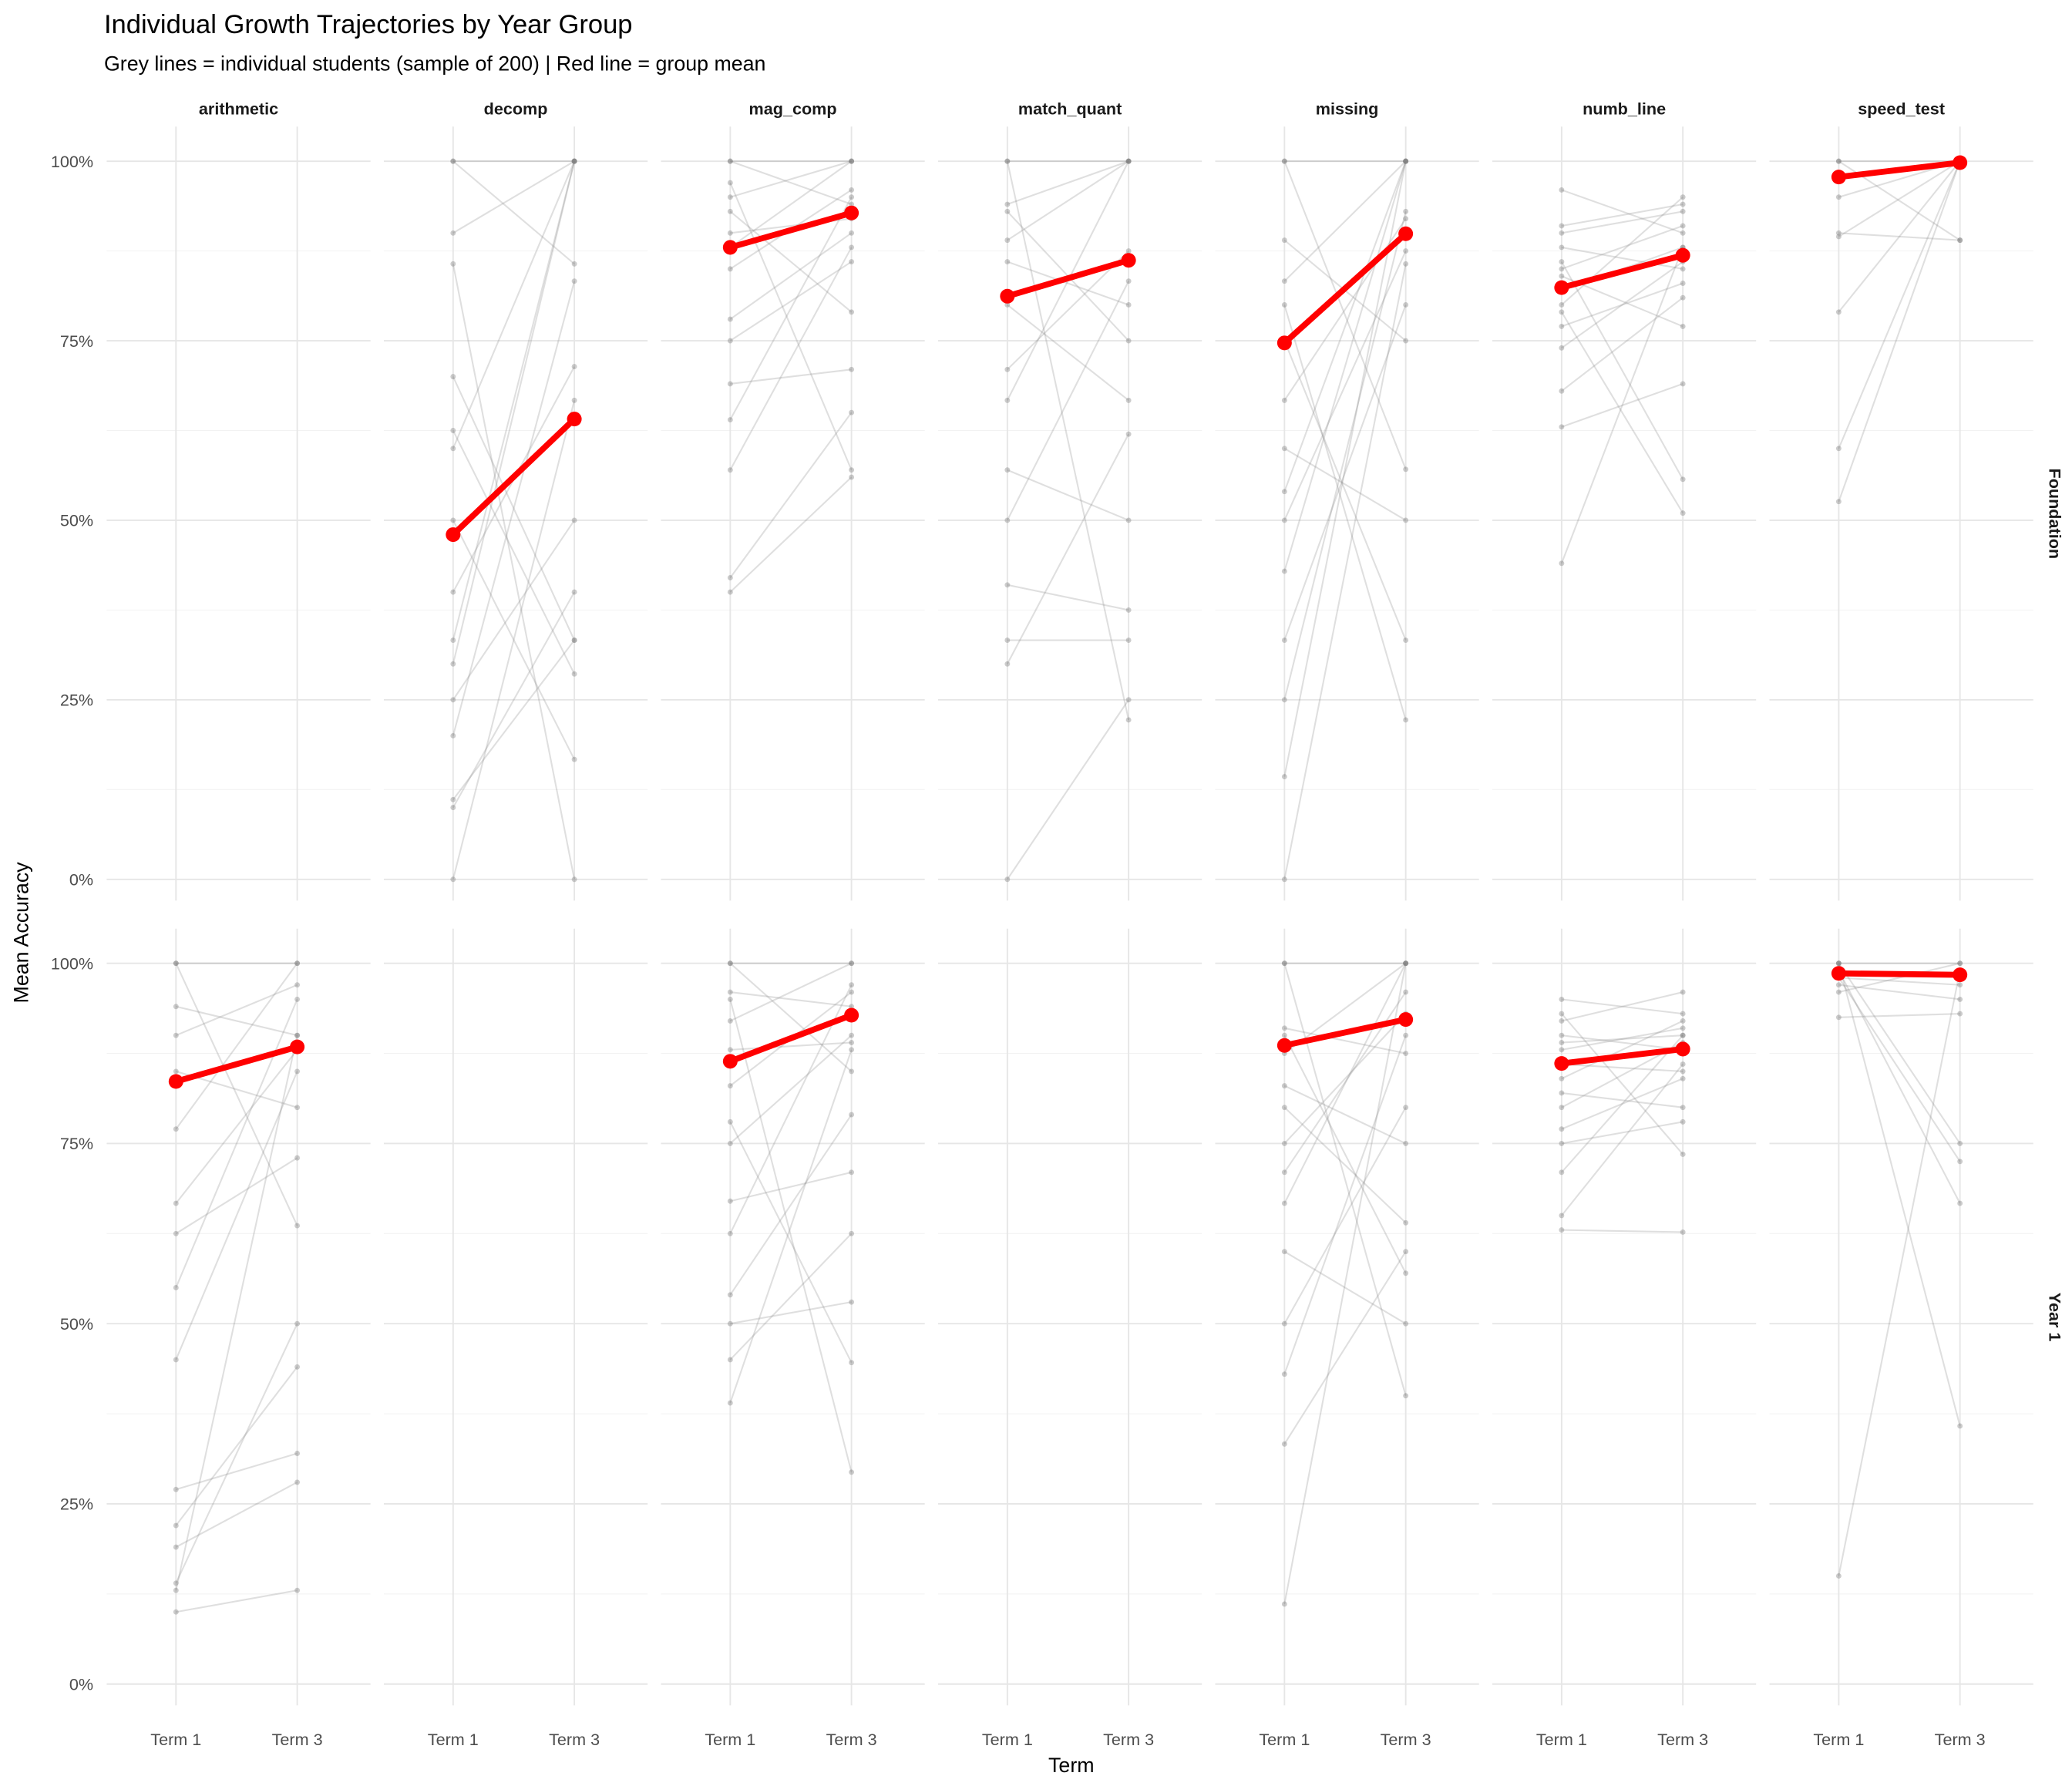 The width and height of the screenshot is (2072, 1776). Describe the element at coordinates (454, 1740) in the screenshot. I see `x-tick-label: Term 1` at that location.